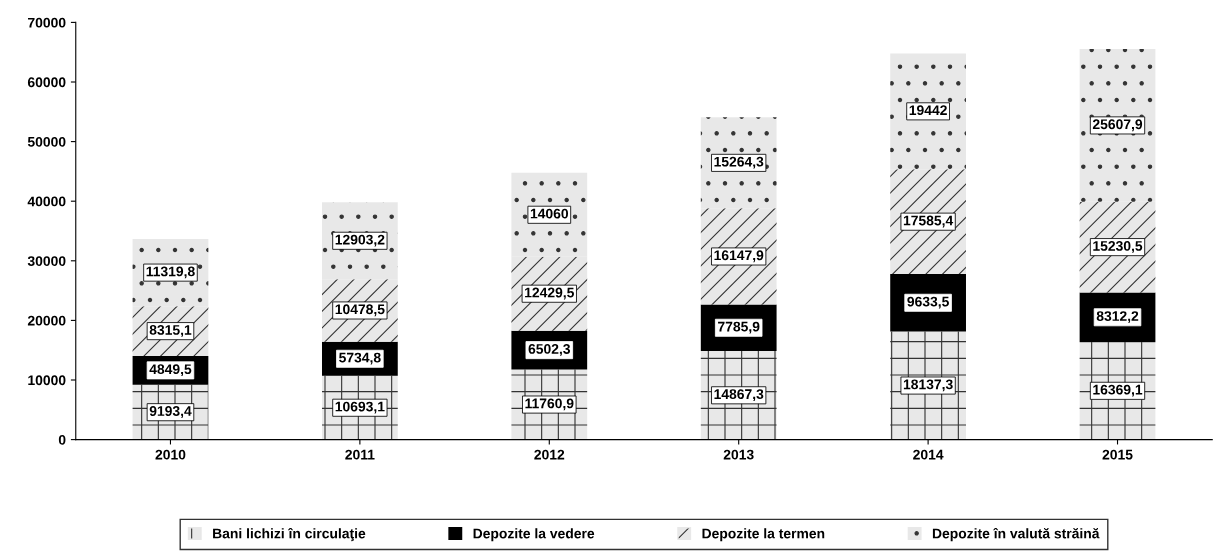  Describe the element at coordinates (739, 327) in the screenshot. I see `data-label: 7785,9` at that location.